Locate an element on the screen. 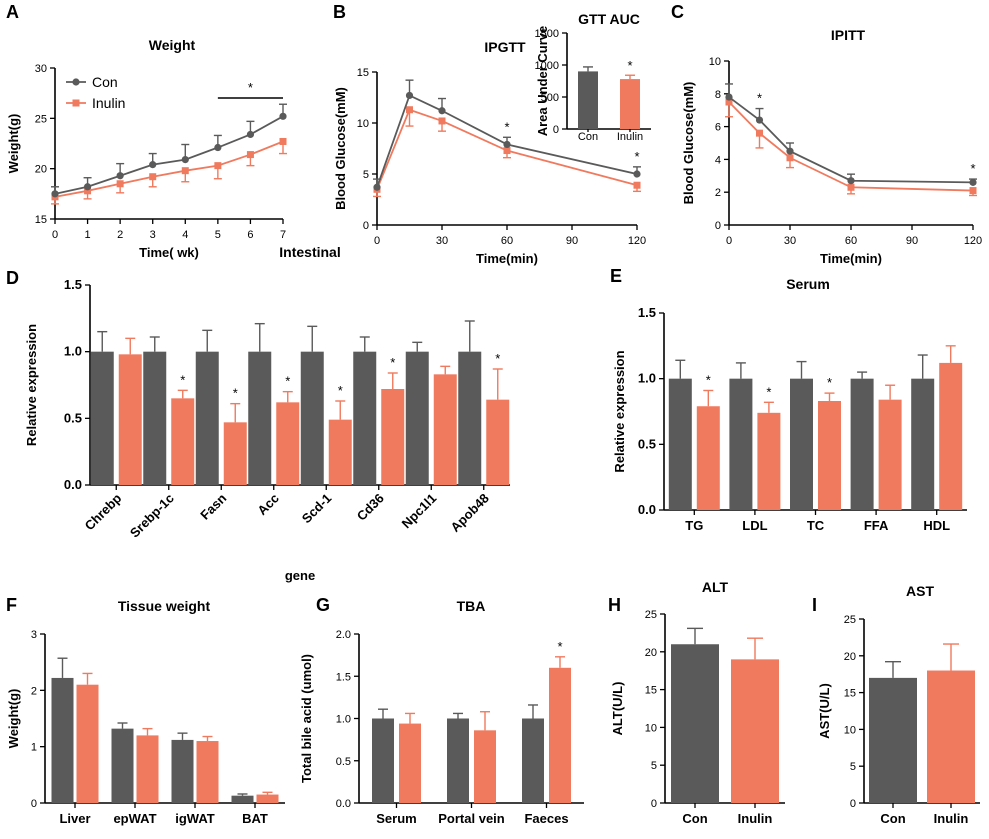  x-tick-label: 5 is located at coordinates (218, 235).